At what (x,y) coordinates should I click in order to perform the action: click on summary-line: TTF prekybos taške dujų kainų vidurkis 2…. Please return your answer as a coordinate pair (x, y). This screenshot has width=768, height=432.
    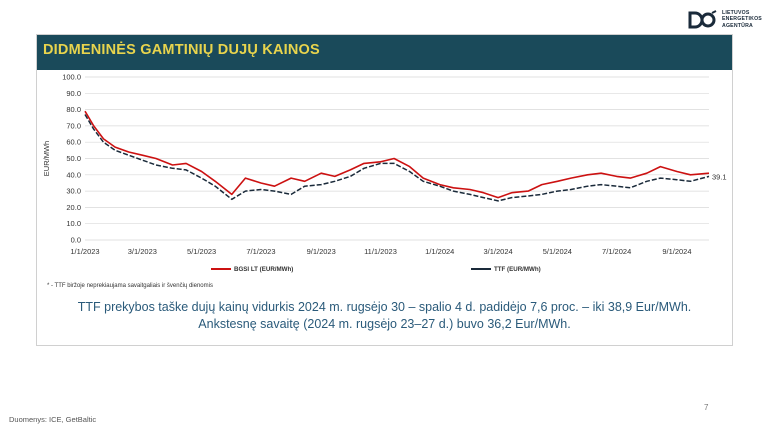
    Looking at the image, I should click on (384, 307).